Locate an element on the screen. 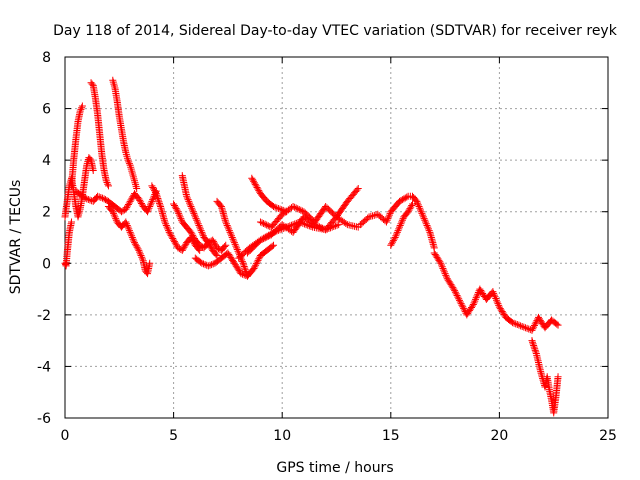 This screenshot has width=640, height=480. y-tick-label: 4 is located at coordinates (46, 161).